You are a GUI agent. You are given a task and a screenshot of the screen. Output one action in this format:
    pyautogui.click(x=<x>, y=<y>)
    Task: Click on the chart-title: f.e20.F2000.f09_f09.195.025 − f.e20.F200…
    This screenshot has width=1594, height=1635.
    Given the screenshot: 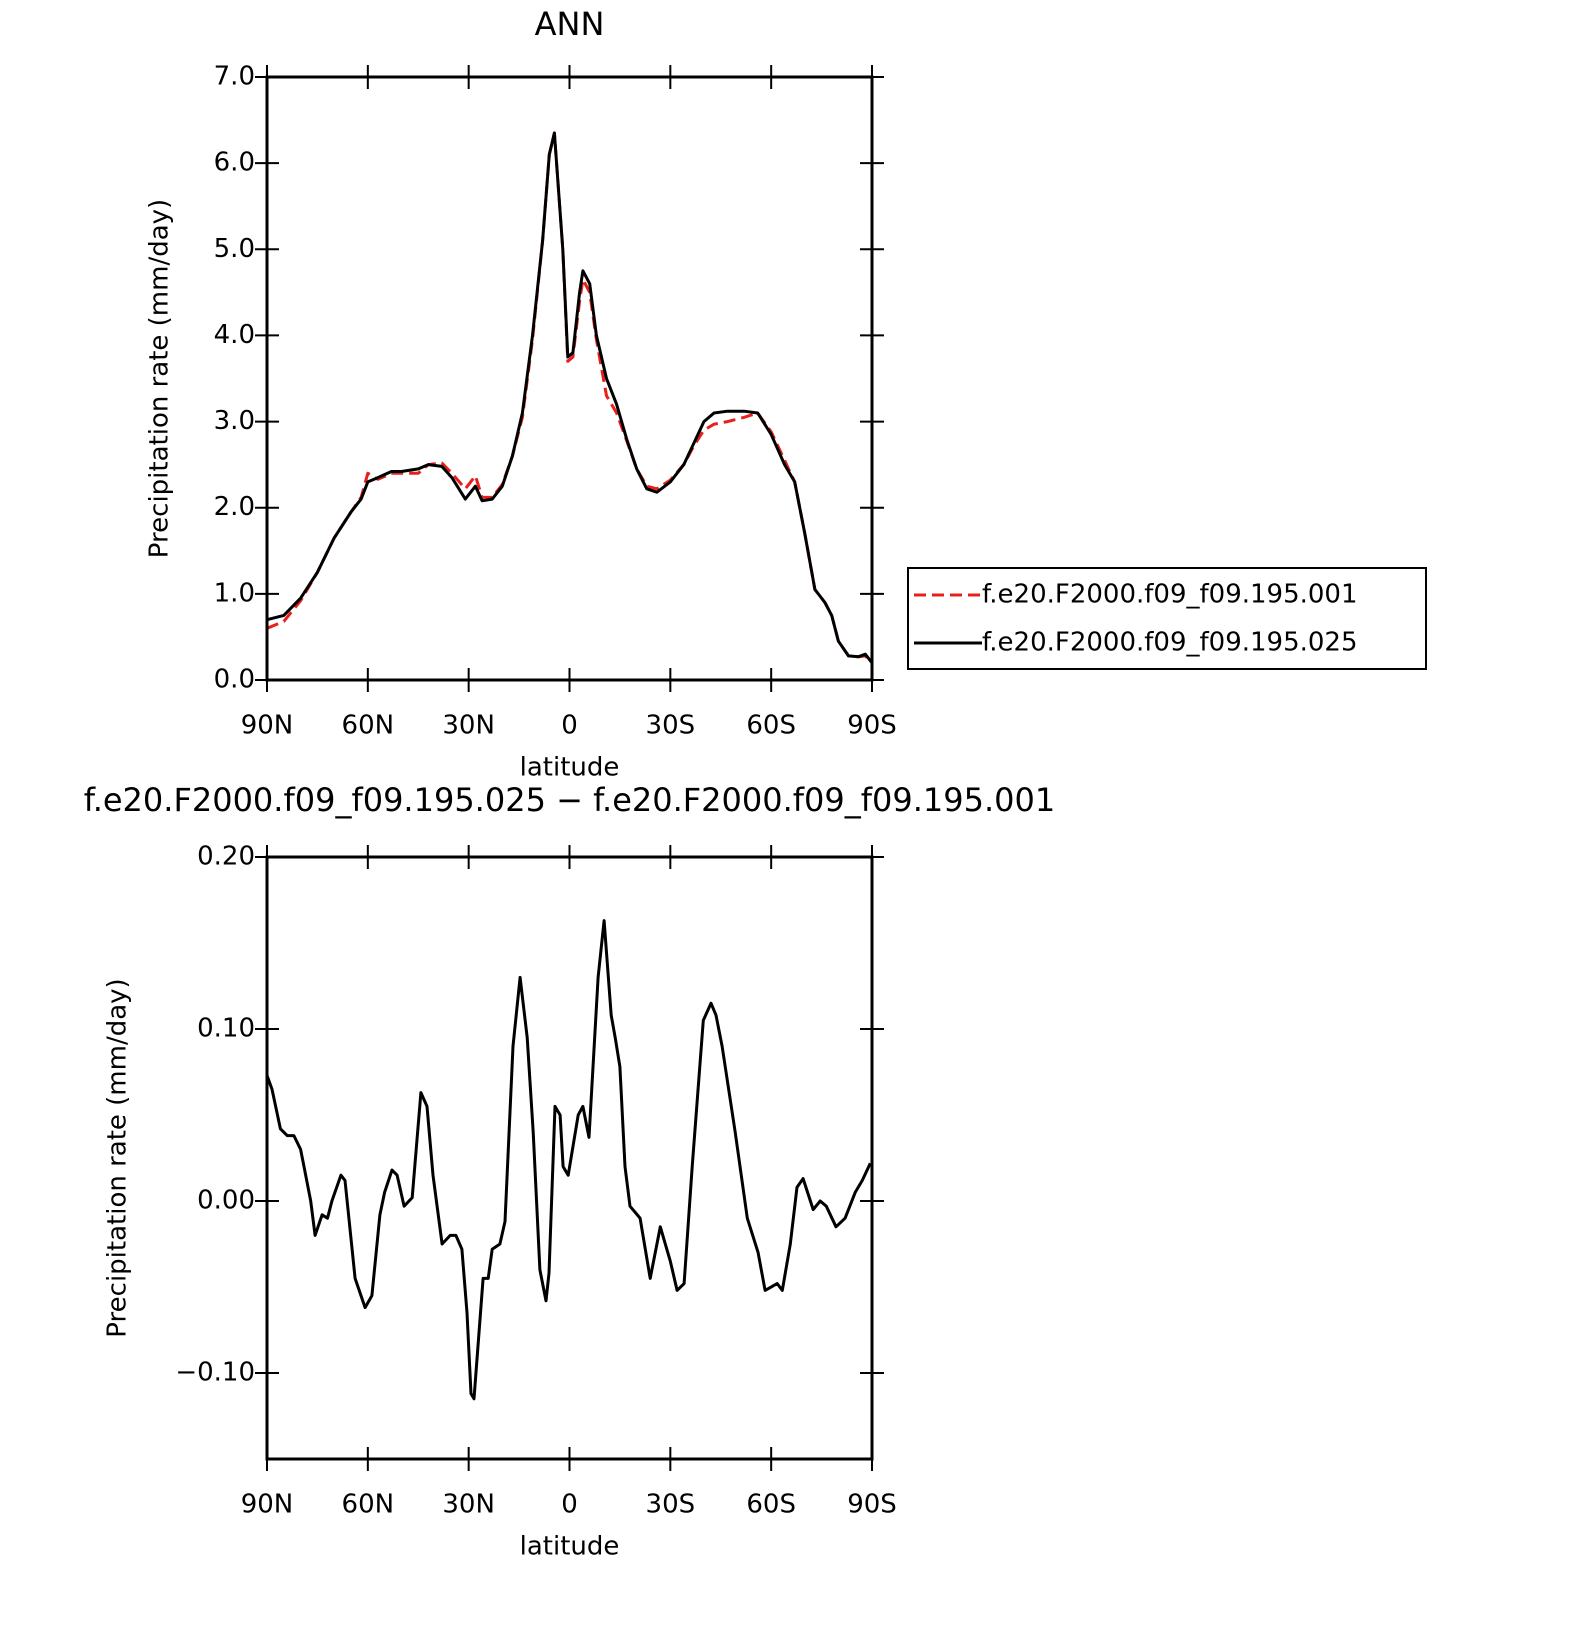 What is the action you would take?
    pyautogui.click(x=570, y=800)
    